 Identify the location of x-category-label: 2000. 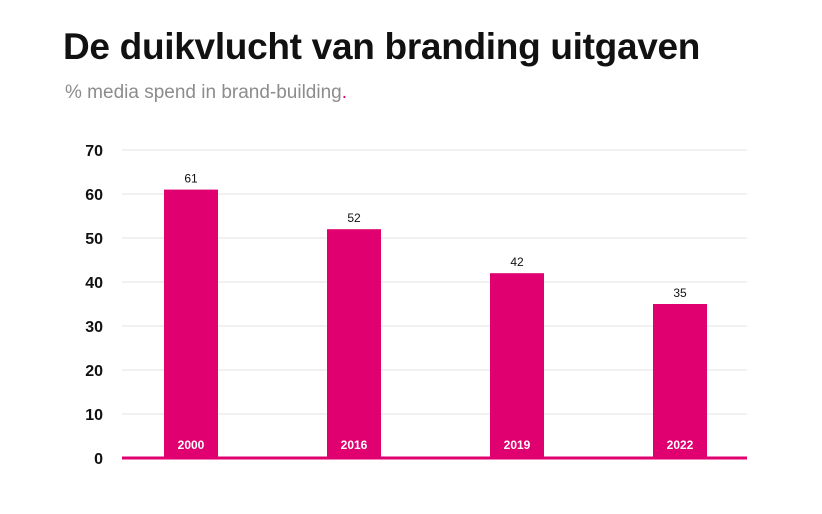
(191, 445).